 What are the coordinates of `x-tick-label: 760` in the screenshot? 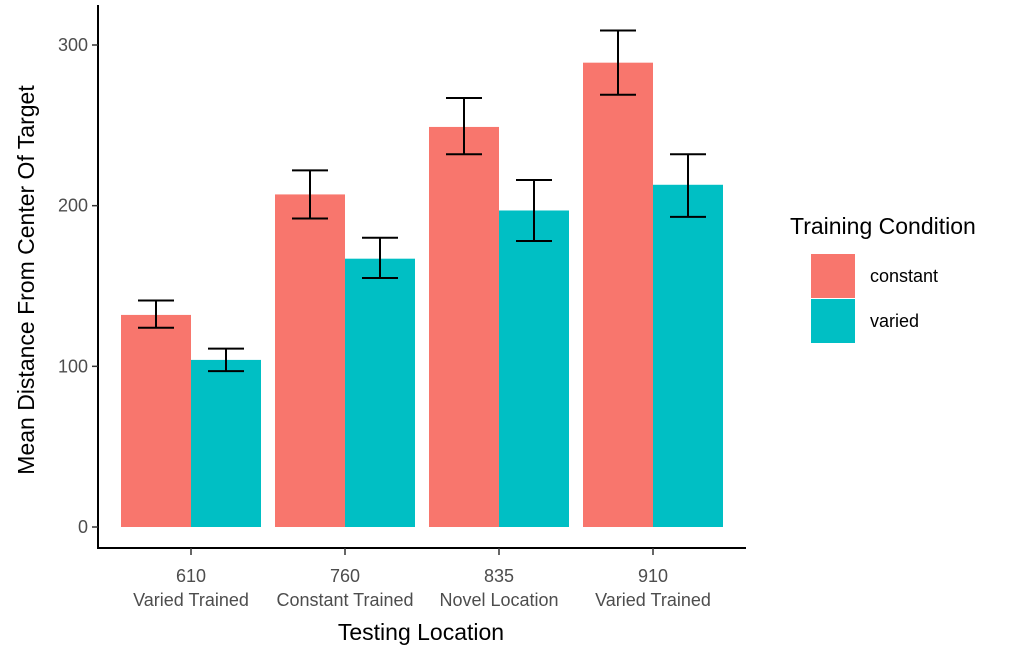 It's located at (345, 576).